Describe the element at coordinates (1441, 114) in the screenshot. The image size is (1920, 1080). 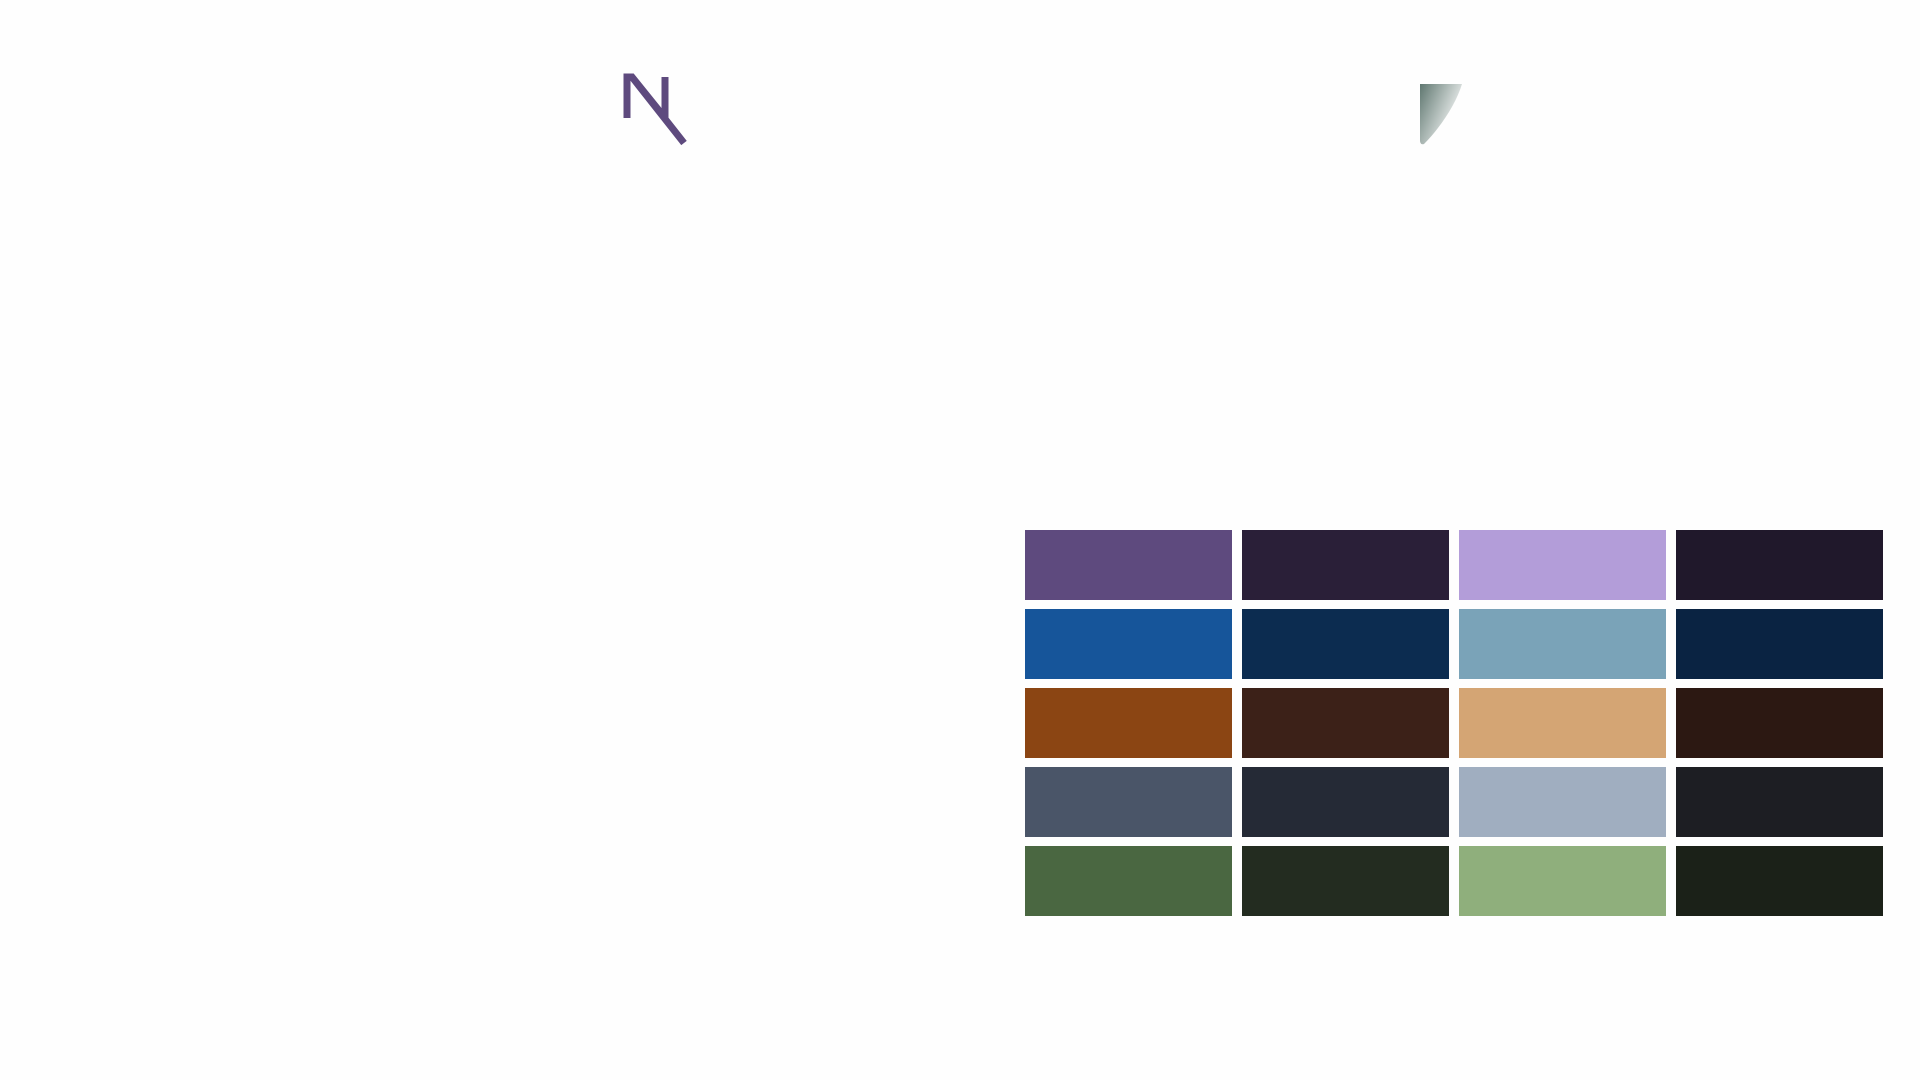
I see `shield-icon` at that location.